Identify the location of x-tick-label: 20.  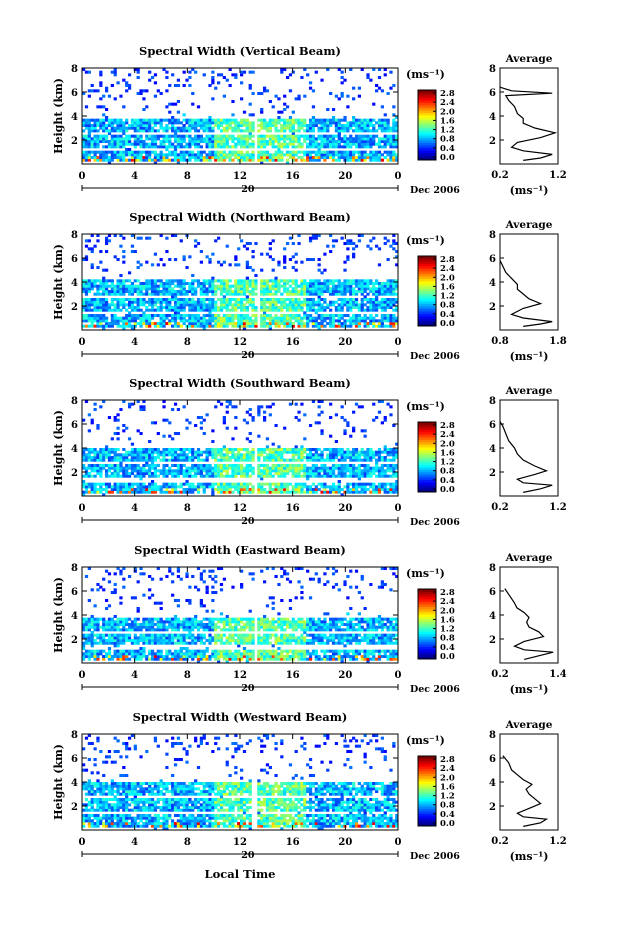
(345, 342).